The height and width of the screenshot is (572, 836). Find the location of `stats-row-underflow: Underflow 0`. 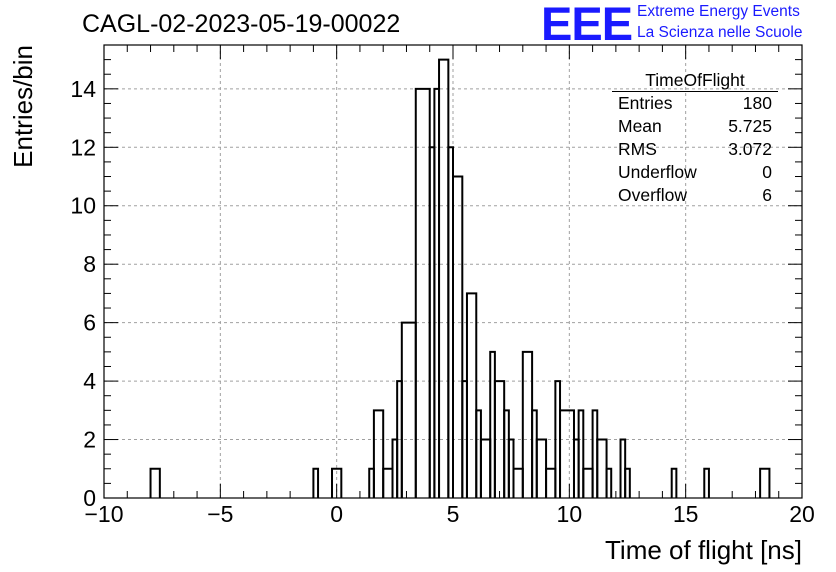

stats-row-underflow: Underflow 0 is located at coordinates (695, 172).